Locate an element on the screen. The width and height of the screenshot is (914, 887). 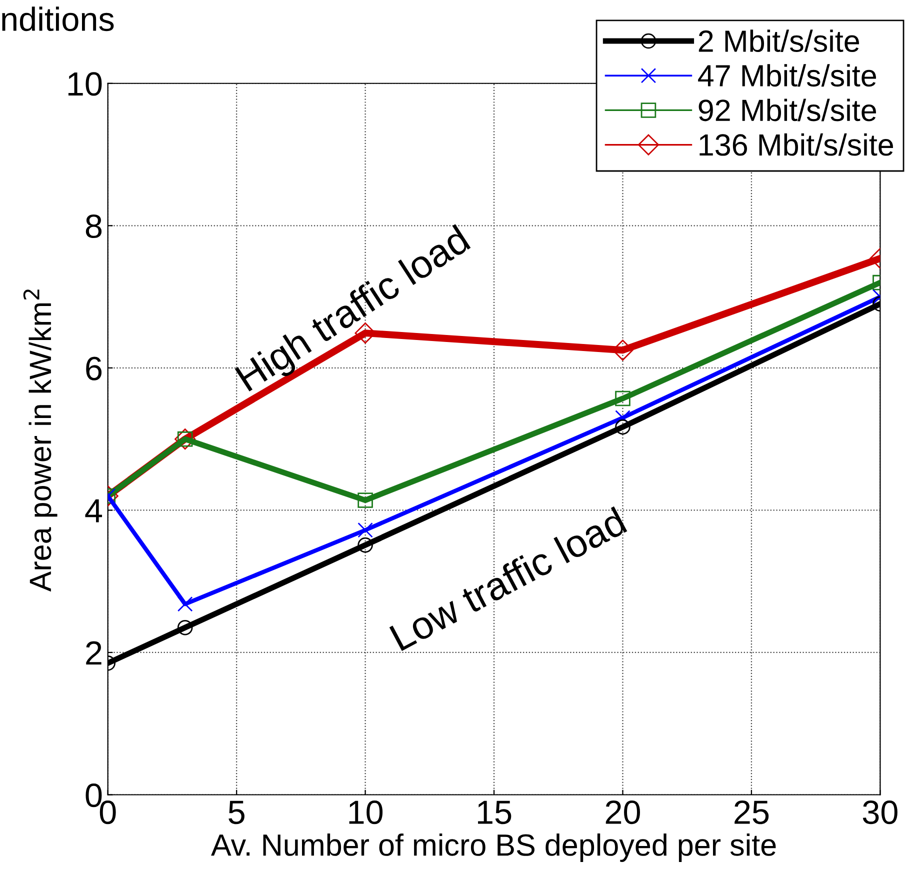
legend-label: 47 Mbit/s/site is located at coordinates (787, 75).